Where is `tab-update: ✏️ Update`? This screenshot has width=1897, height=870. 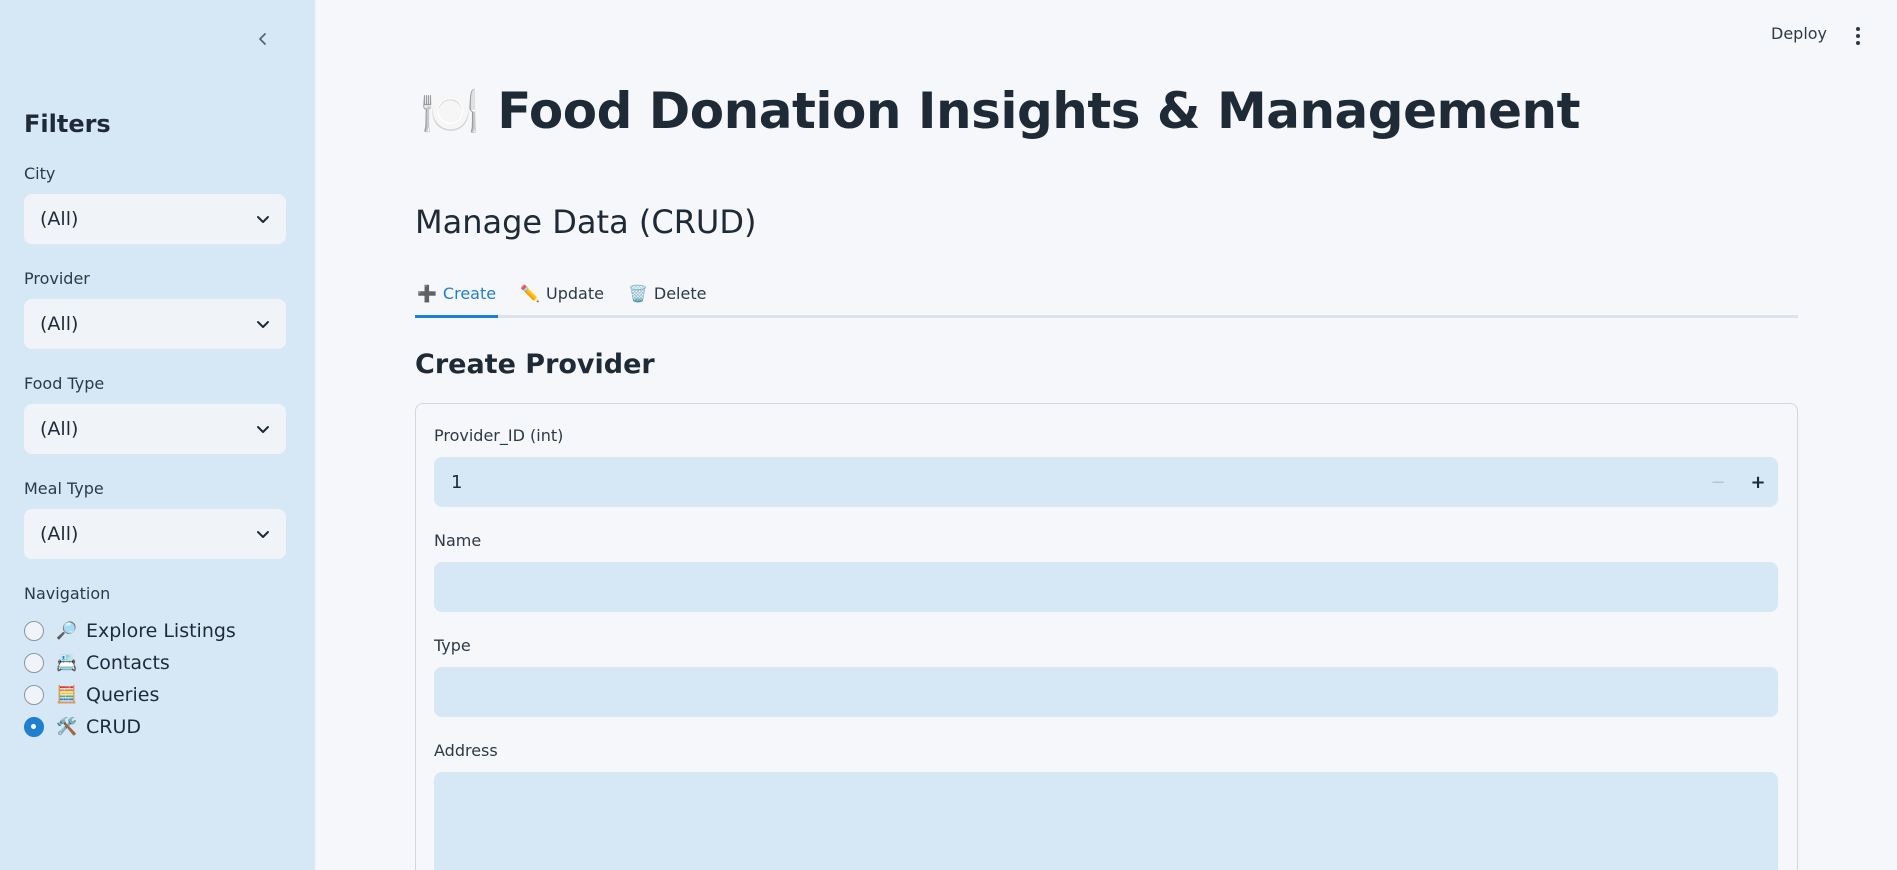
tab-update: ✏️ Update is located at coordinates (562, 293).